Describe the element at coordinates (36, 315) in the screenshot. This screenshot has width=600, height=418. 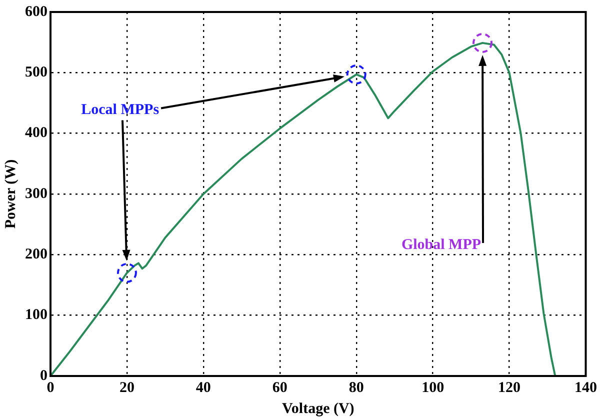
I see `y-tick-label: 100` at that location.